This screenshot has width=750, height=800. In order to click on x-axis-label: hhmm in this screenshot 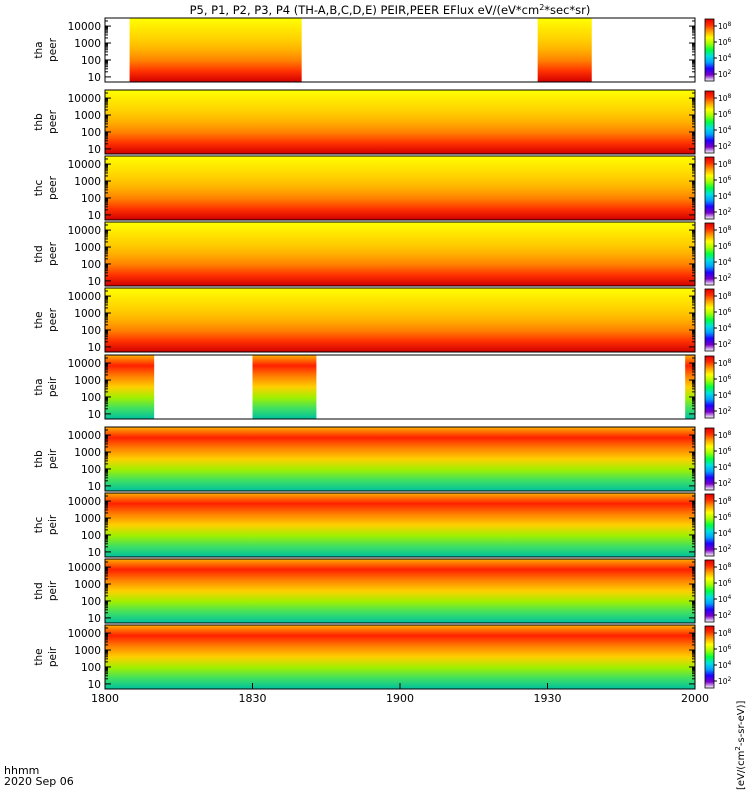, I will do `click(21, 770)`.